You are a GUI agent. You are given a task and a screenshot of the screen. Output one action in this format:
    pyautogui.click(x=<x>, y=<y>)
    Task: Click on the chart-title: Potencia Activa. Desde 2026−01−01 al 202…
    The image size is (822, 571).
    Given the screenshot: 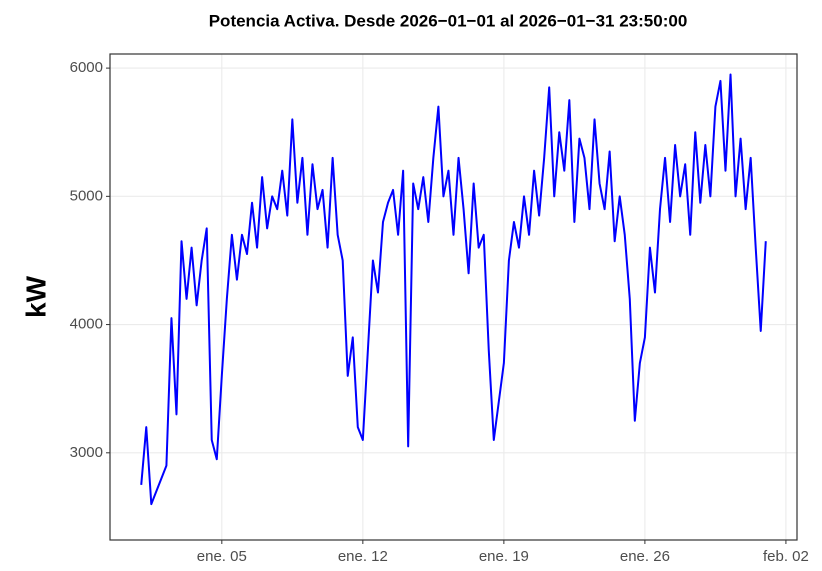 What is the action you would take?
    pyautogui.click(x=448, y=20)
    